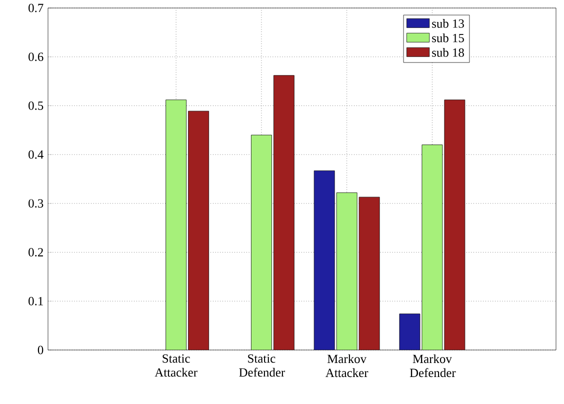 This screenshot has width=564, height=404. I want to click on y-tick-label: 0.7, so click(36, 8).